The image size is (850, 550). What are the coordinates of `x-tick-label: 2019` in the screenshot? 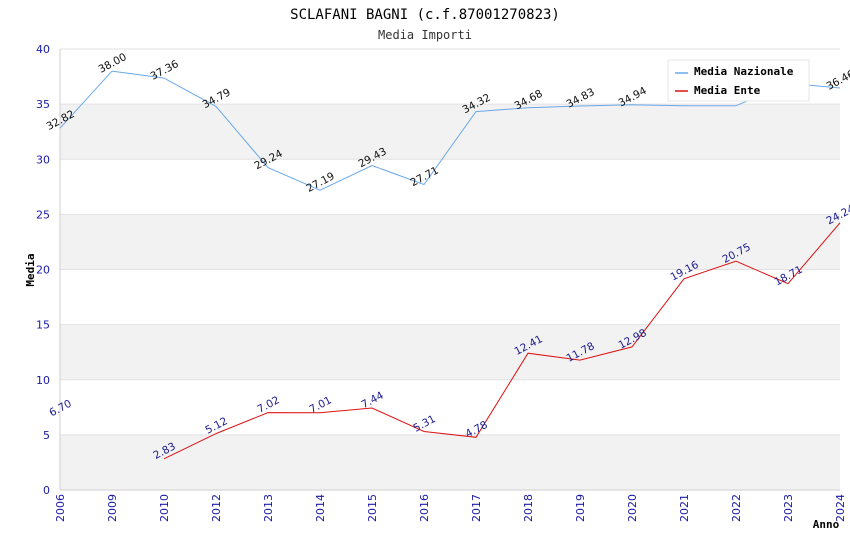 It's located at (580, 508).